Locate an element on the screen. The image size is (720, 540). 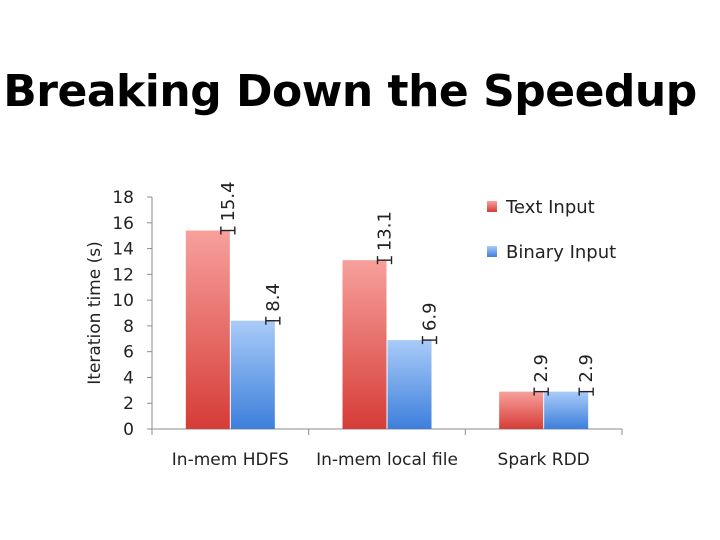
y-tick-label: 14 is located at coordinates (123, 250).